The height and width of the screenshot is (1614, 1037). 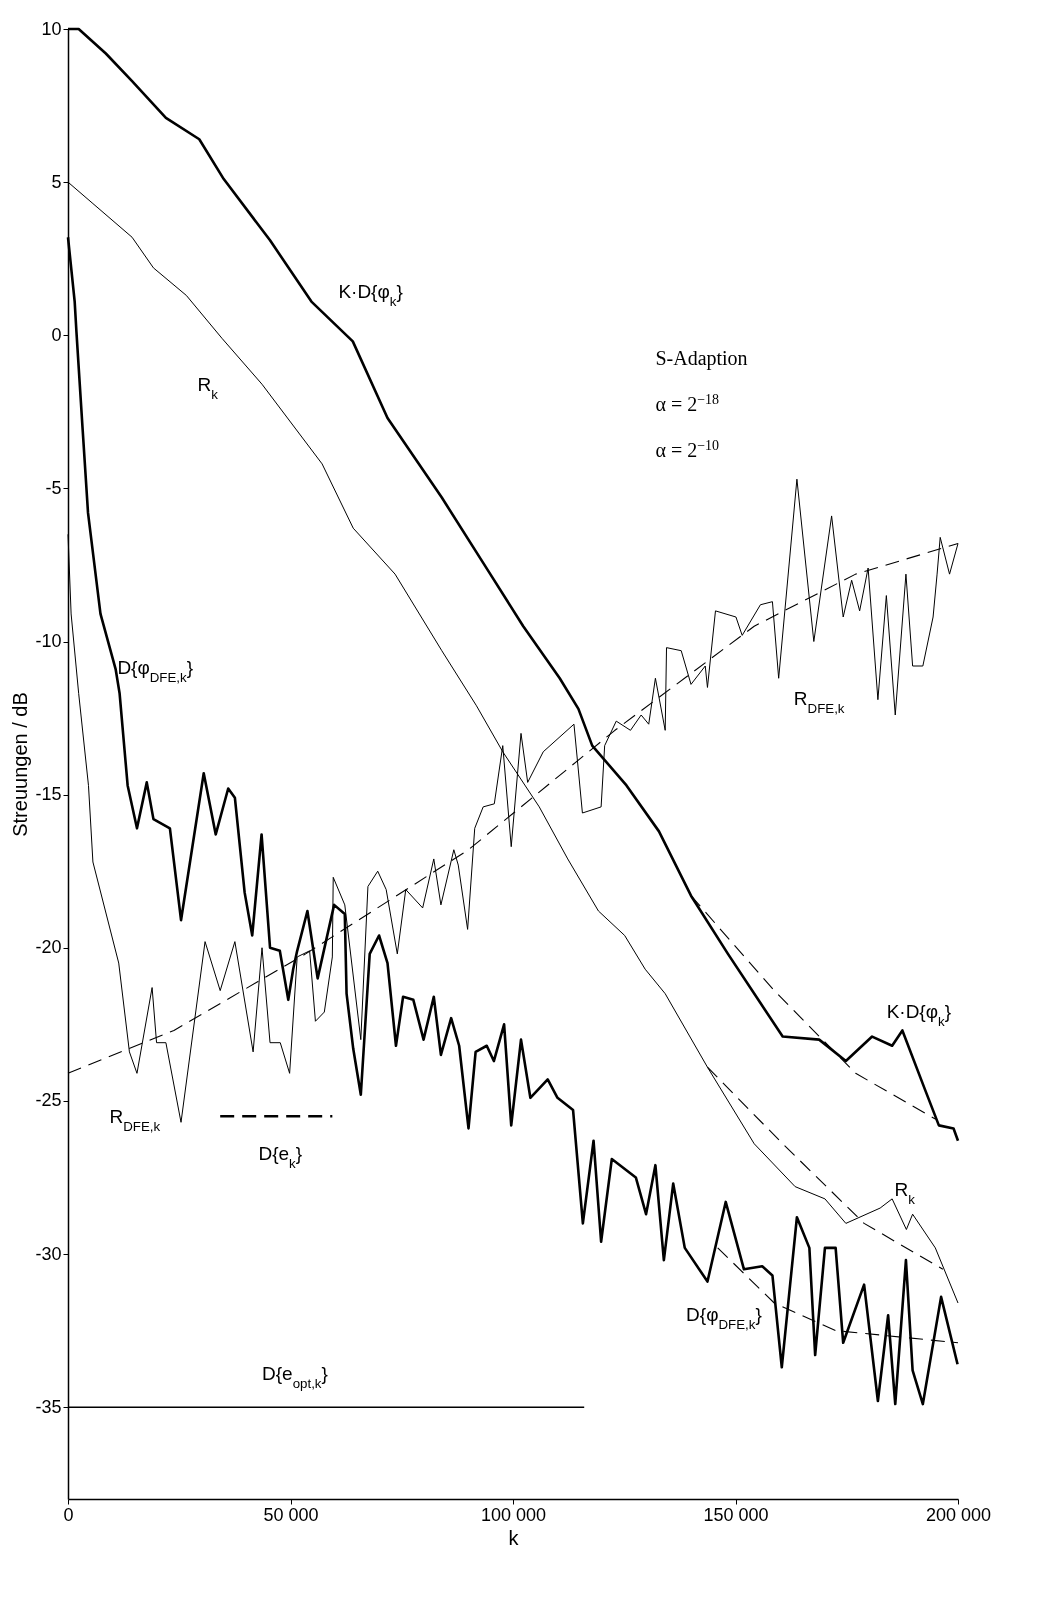 I want to click on y-tick-label: 5, so click(x=56, y=181).